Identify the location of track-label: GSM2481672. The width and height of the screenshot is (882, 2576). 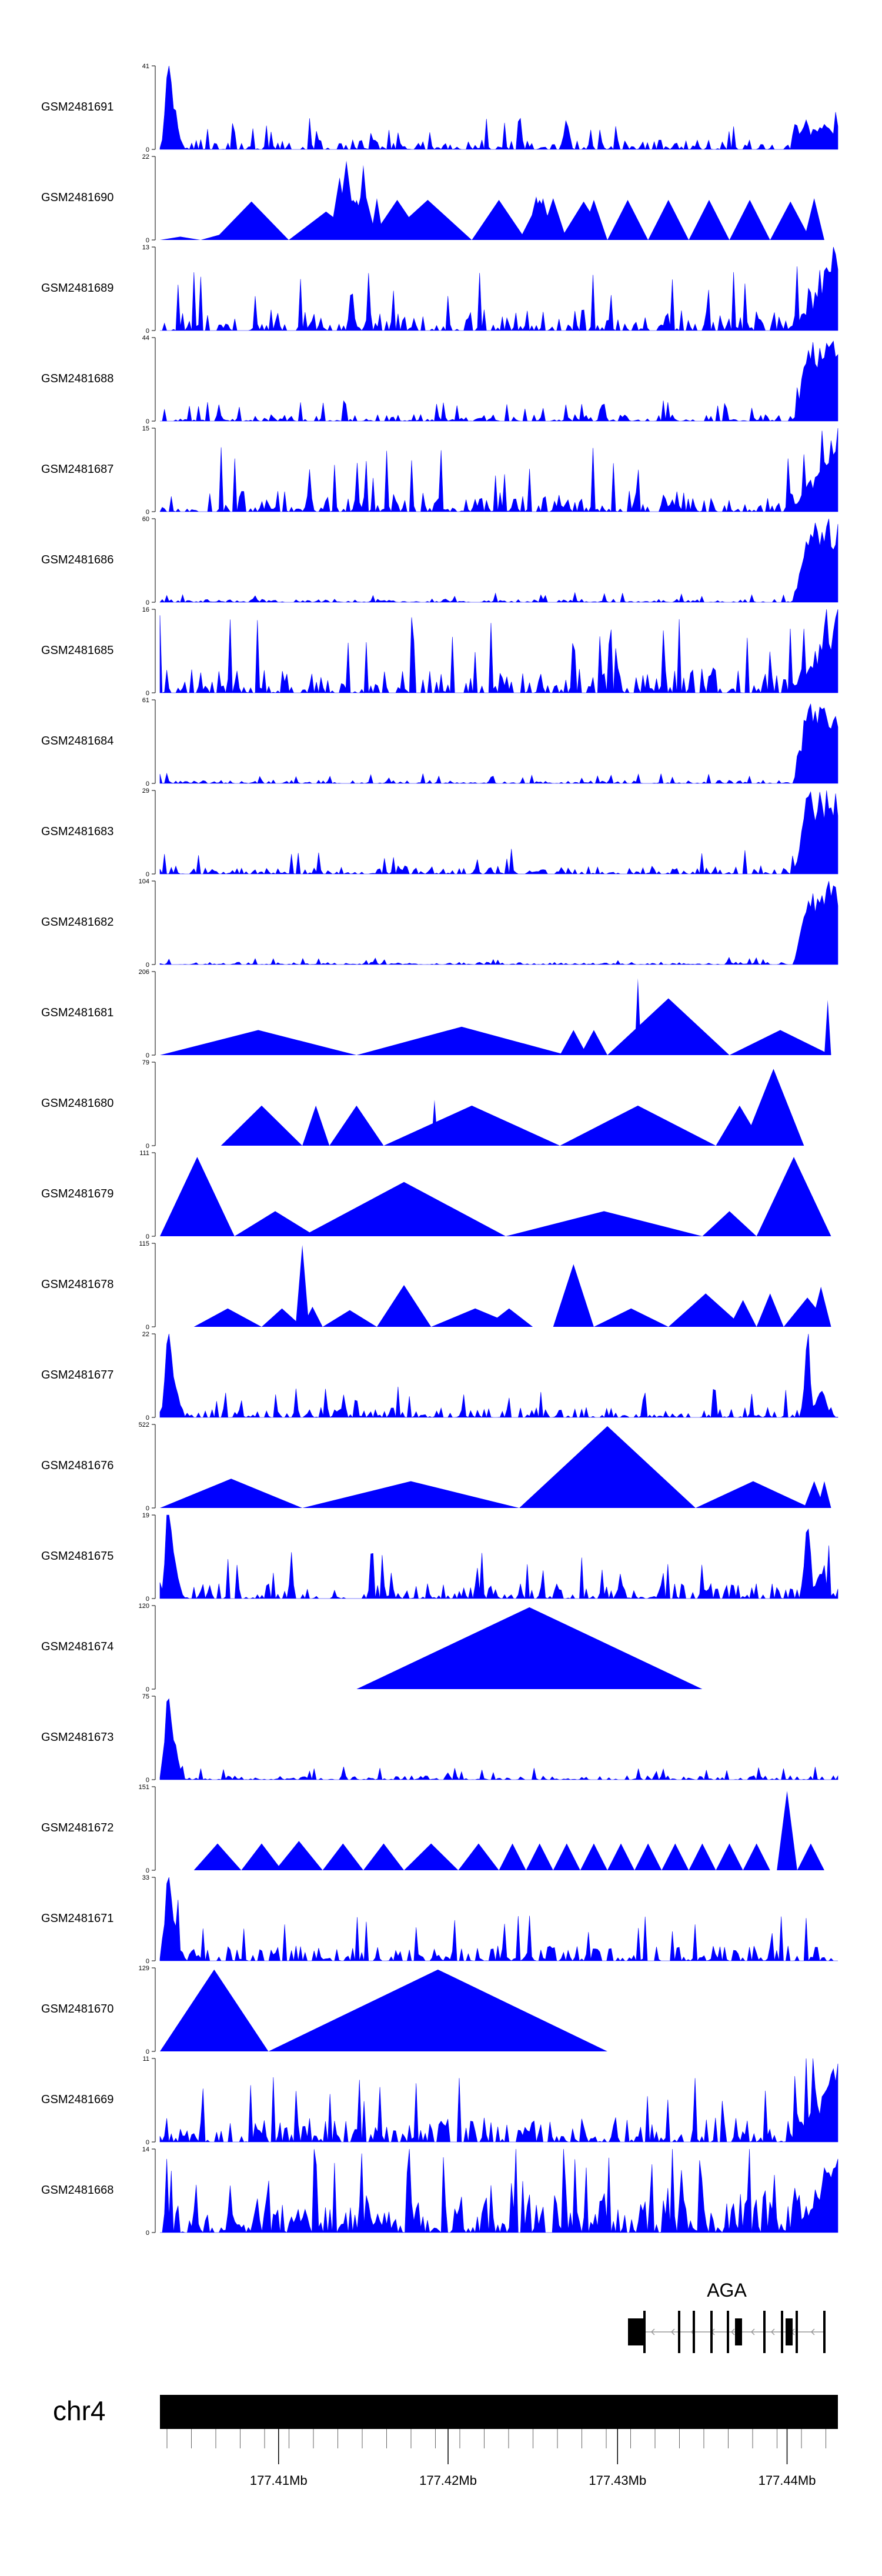
(77, 1827).